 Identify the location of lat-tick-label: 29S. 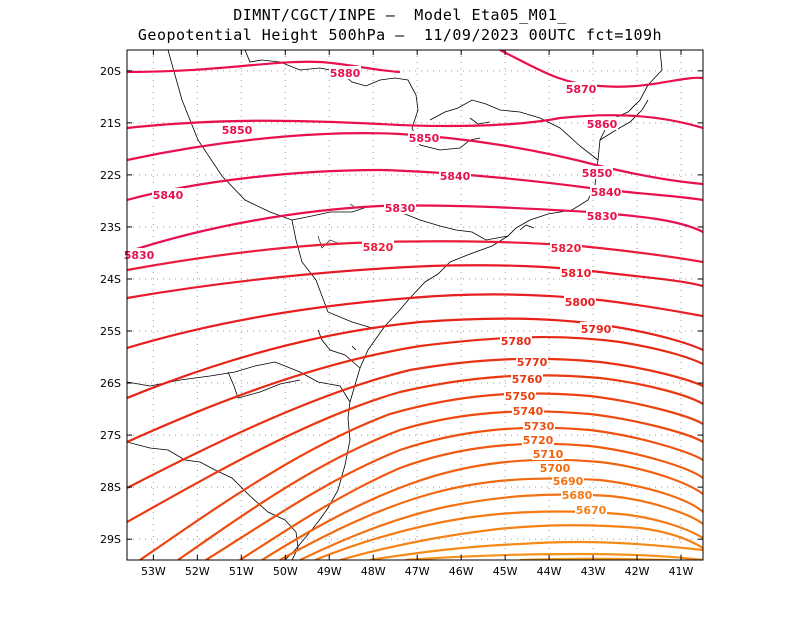
(110, 539).